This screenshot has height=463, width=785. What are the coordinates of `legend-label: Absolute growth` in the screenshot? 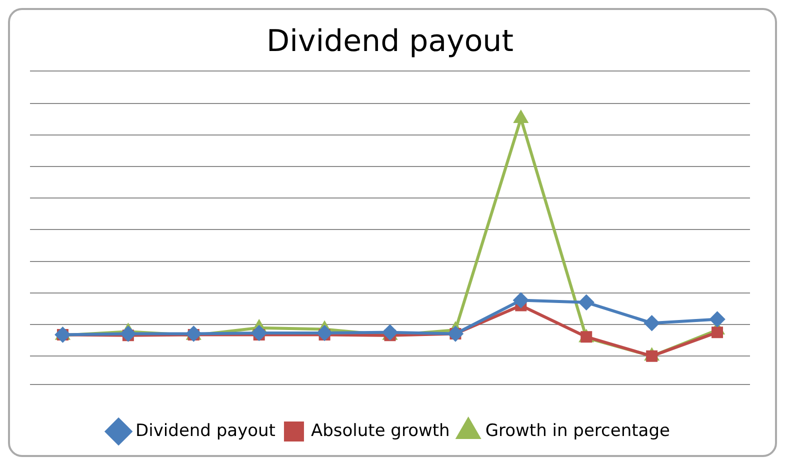 It's located at (380, 430).